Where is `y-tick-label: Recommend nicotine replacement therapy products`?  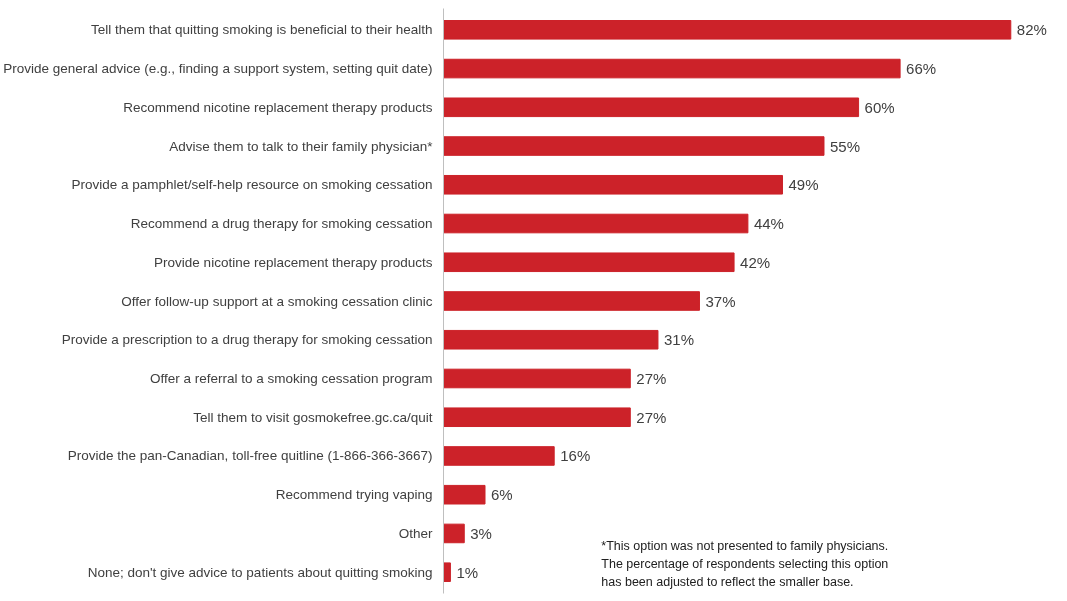 y-tick-label: Recommend nicotine replacement therapy products is located at coordinates (278, 107).